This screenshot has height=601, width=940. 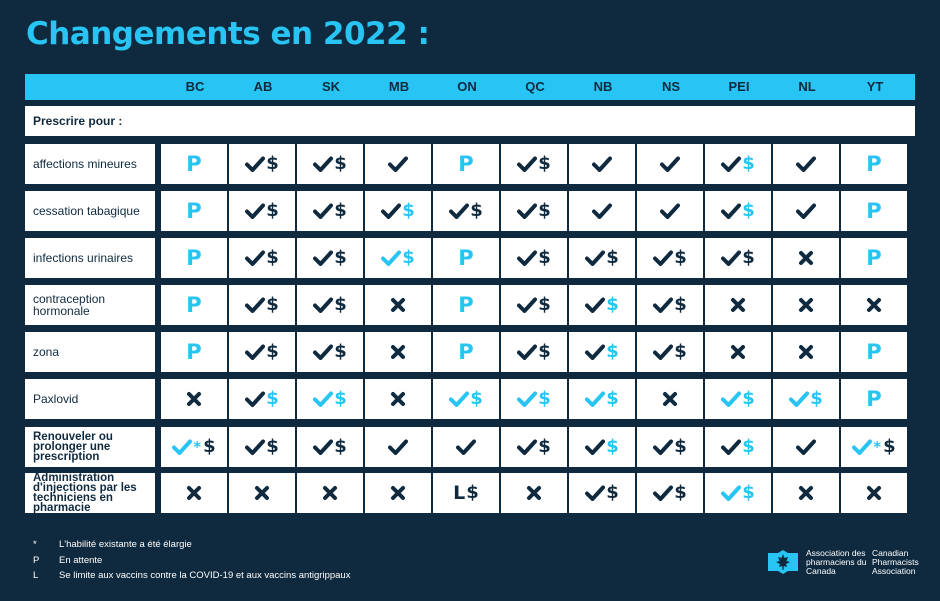 I want to click on cell-mb: $, so click(x=398, y=211).